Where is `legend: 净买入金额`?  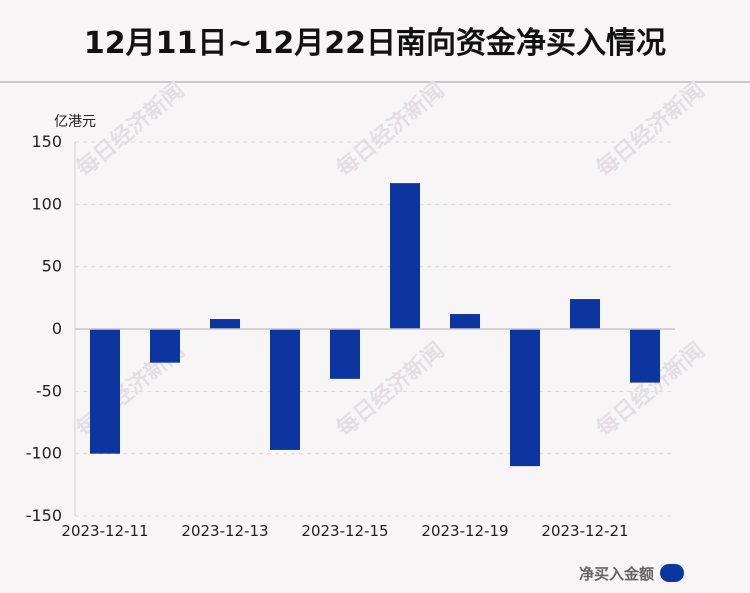 legend: 净买入金额 is located at coordinates (631, 573).